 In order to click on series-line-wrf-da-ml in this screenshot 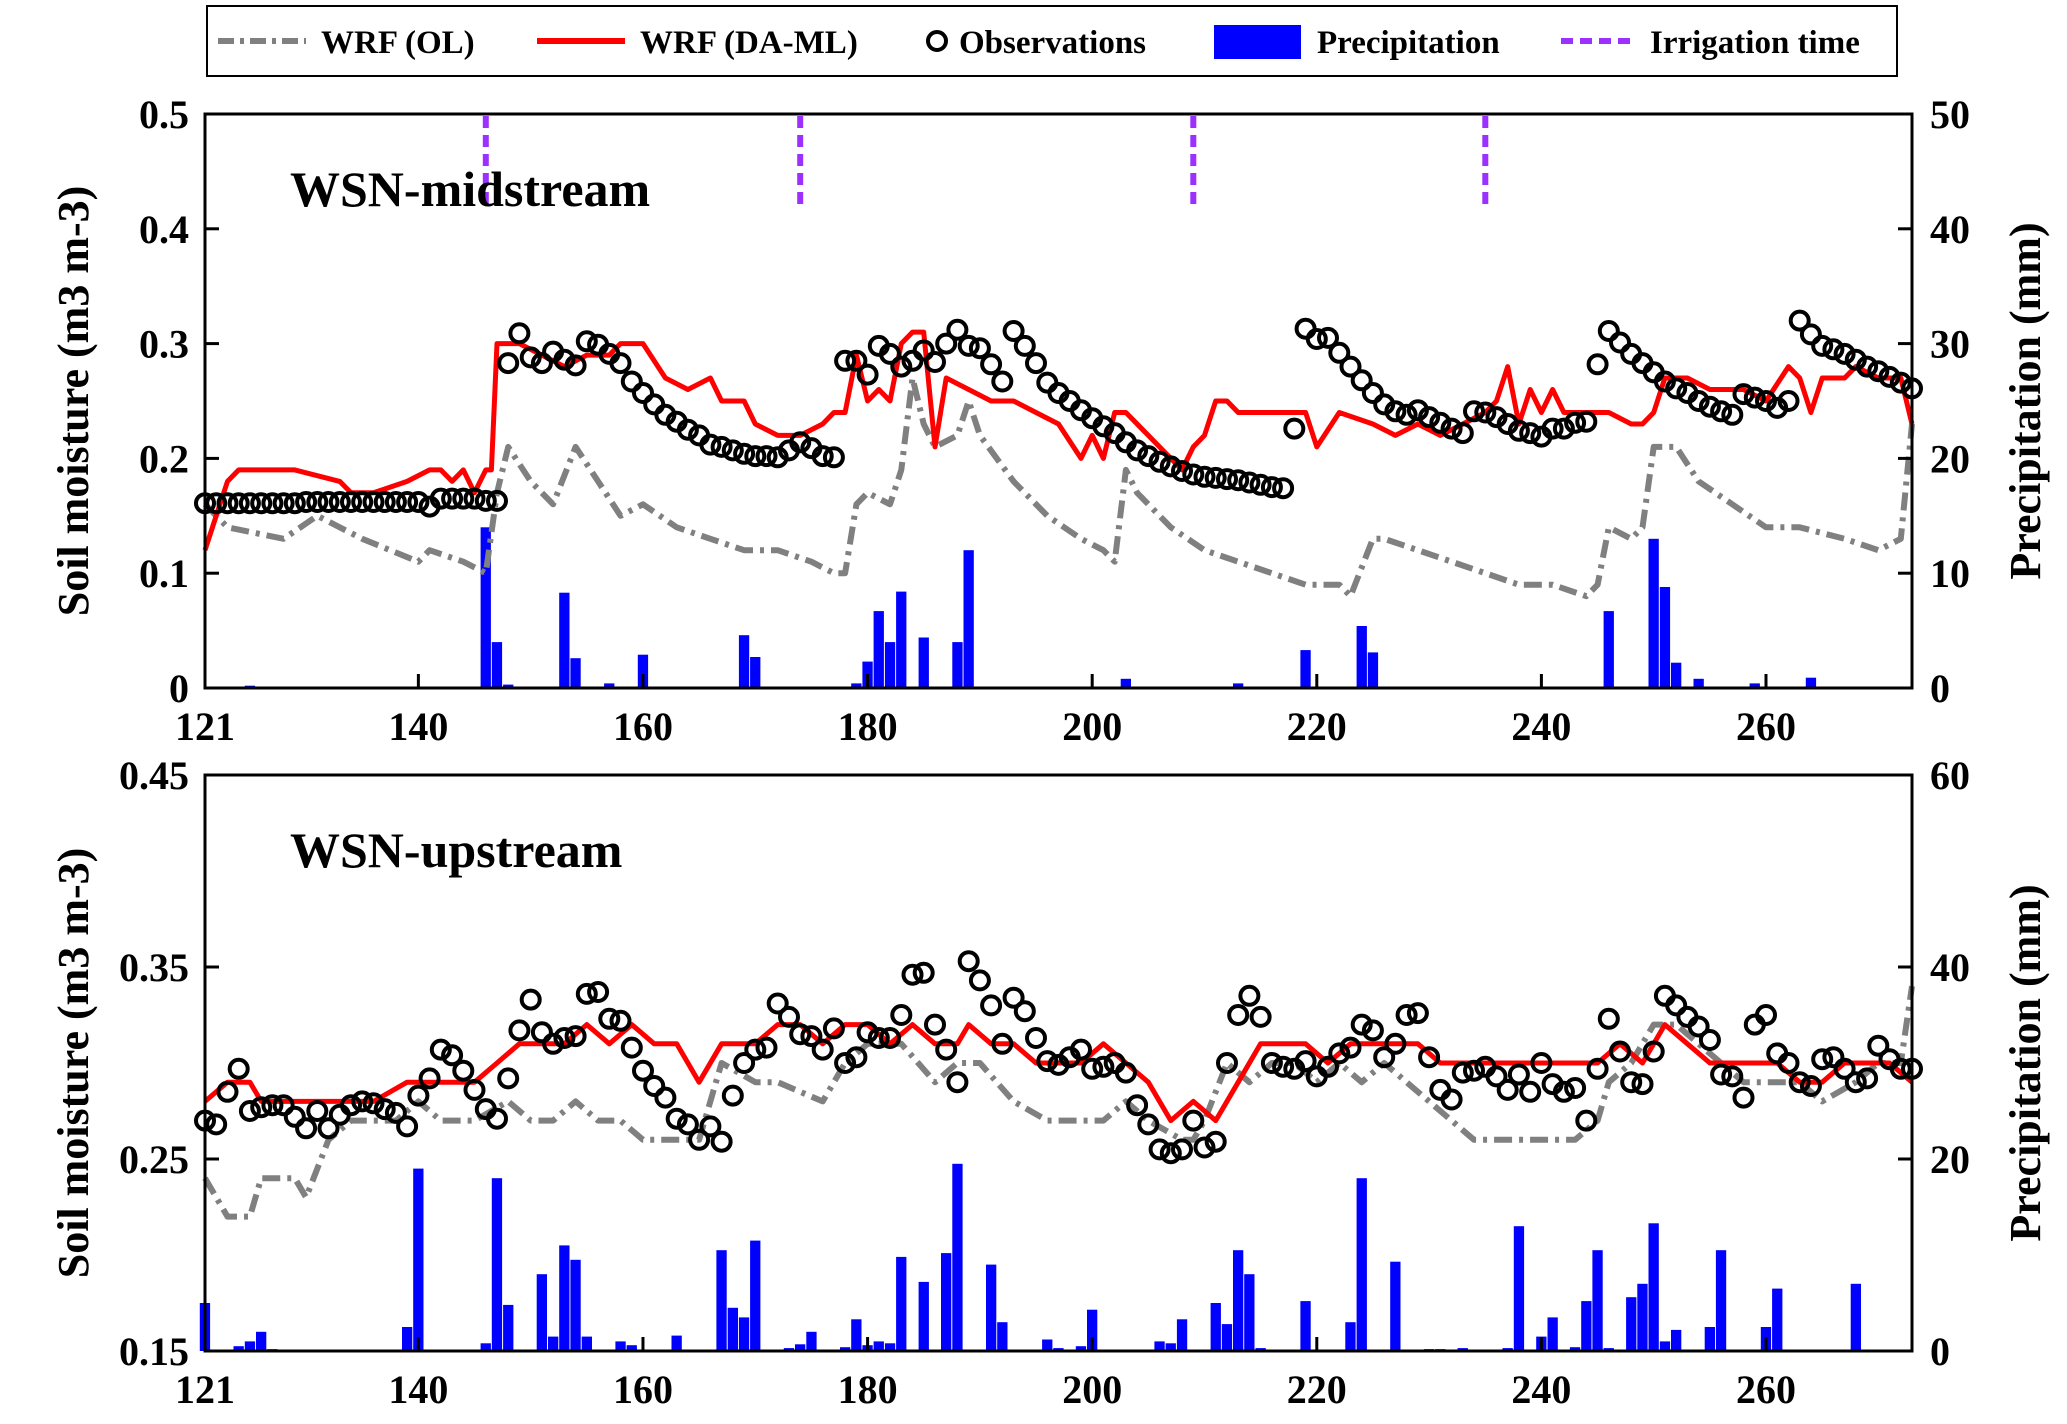, I will do `click(1058, 440)`.